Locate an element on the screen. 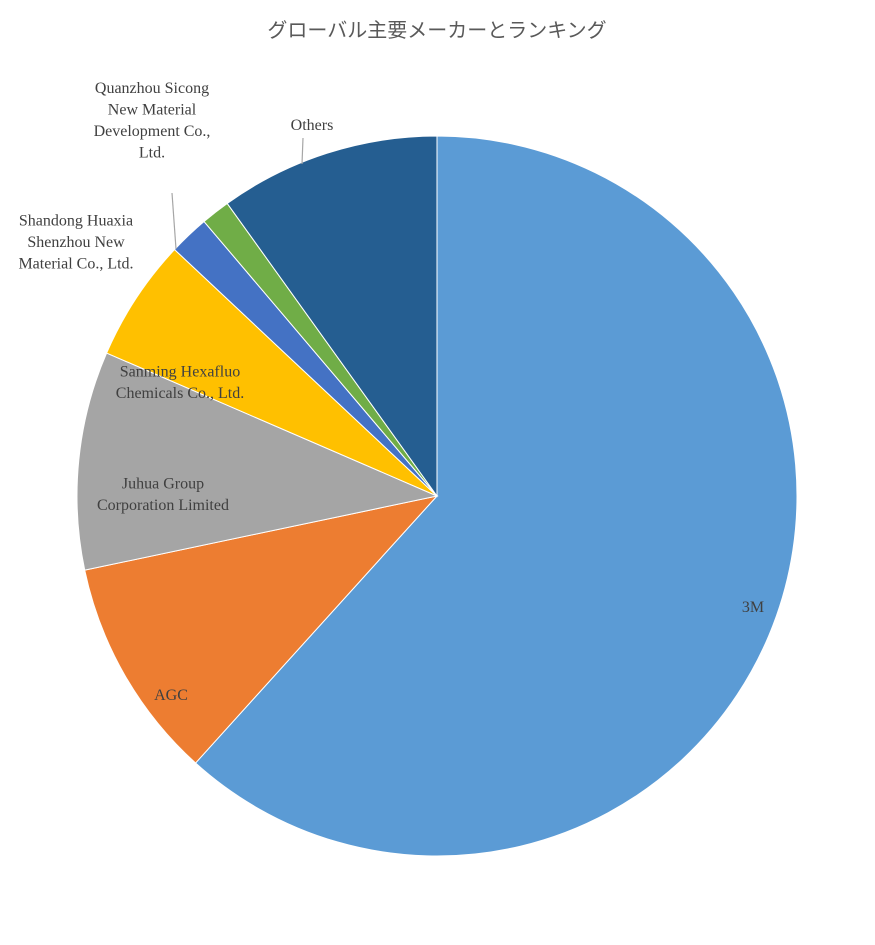 The height and width of the screenshot is (945, 875). slice-label-7: Others is located at coordinates (312, 125).